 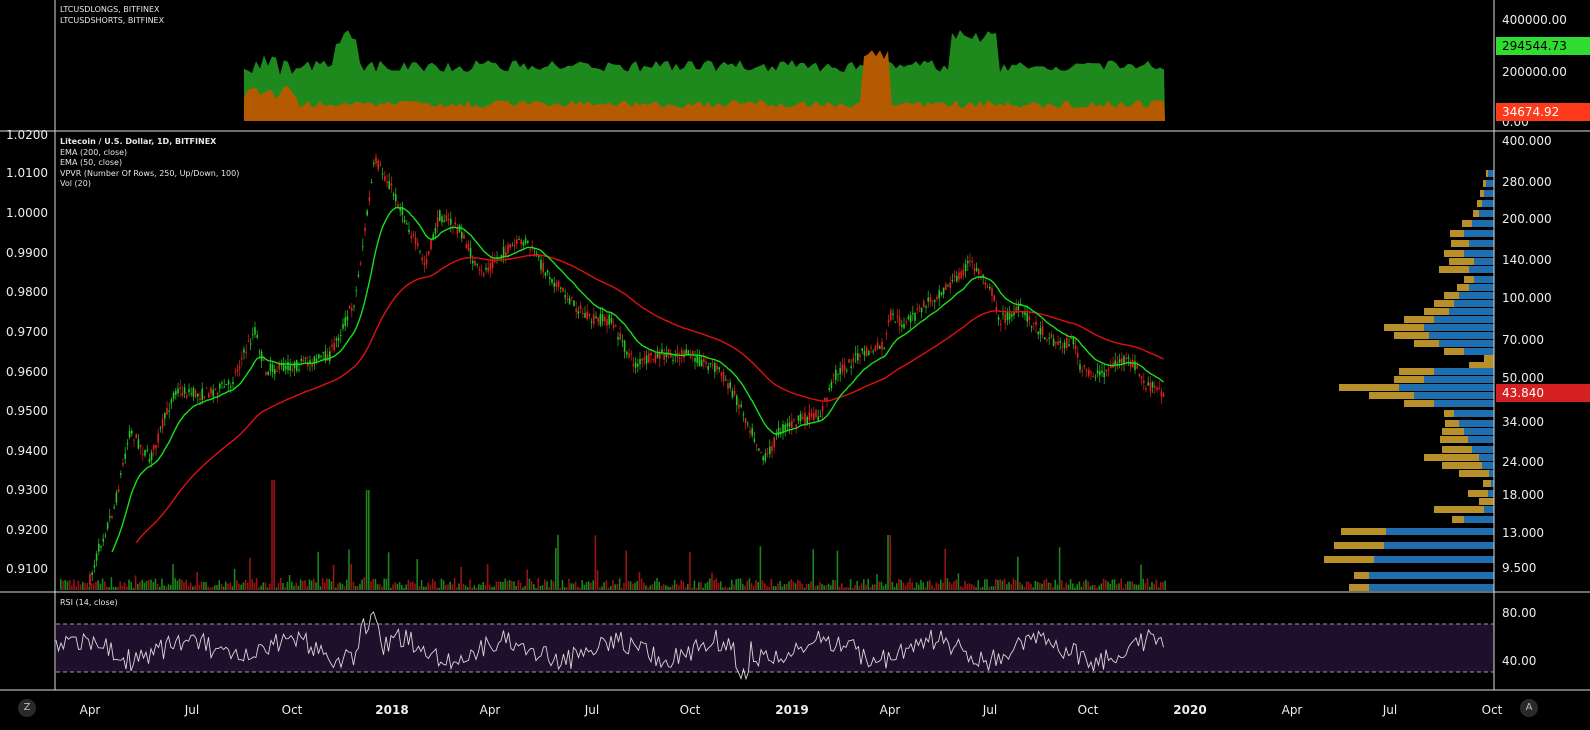 What do you see at coordinates (1519, 661) in the screenshot?
I see `rsi-axis-label: 40.00` at bounding box center [1519, 661].